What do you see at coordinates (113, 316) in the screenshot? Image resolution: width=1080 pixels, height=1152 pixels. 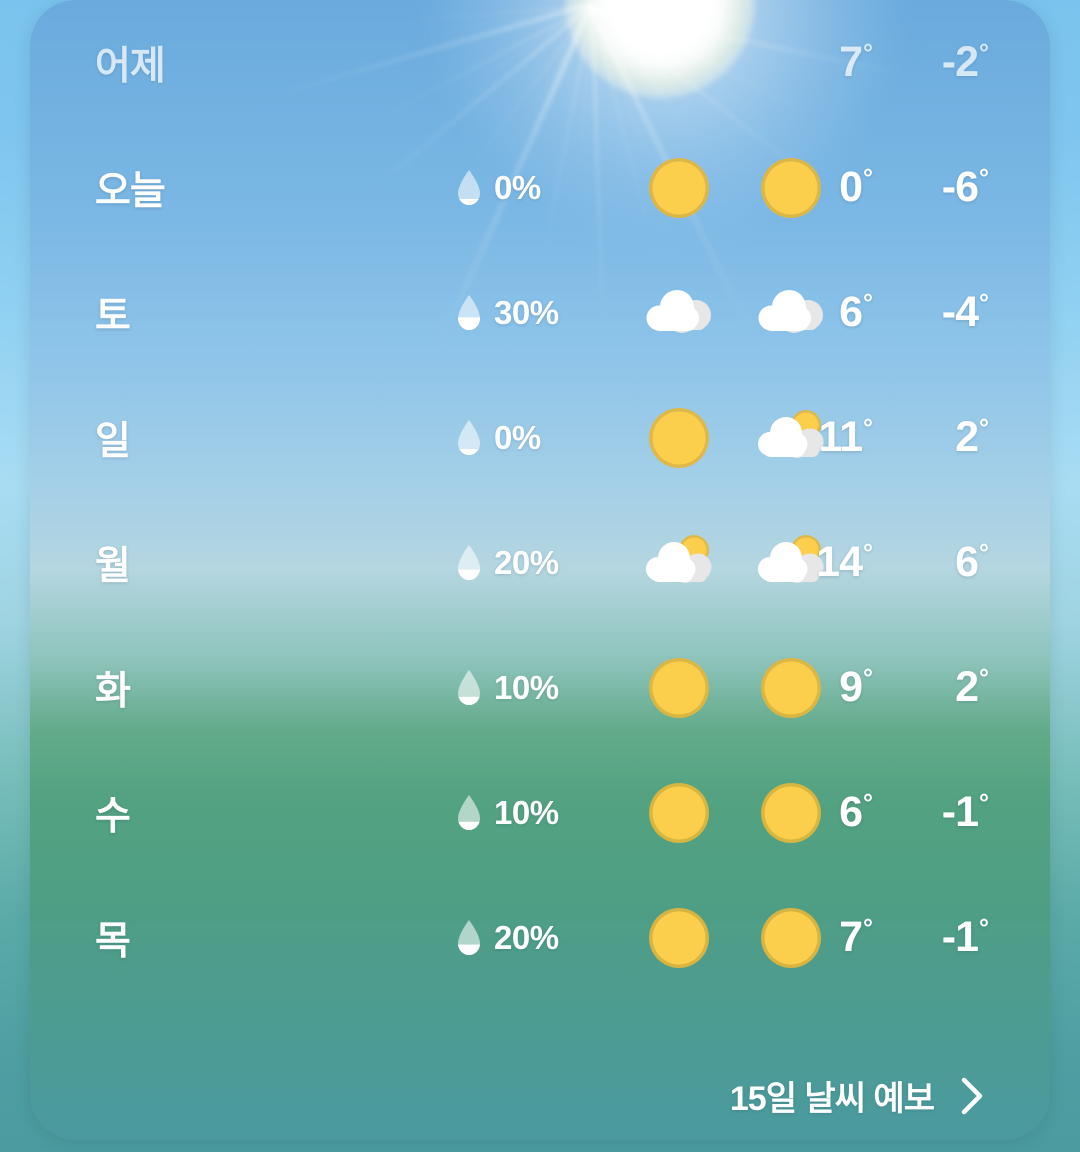 I see `day-label: 토` at bounding box center [113, 316].